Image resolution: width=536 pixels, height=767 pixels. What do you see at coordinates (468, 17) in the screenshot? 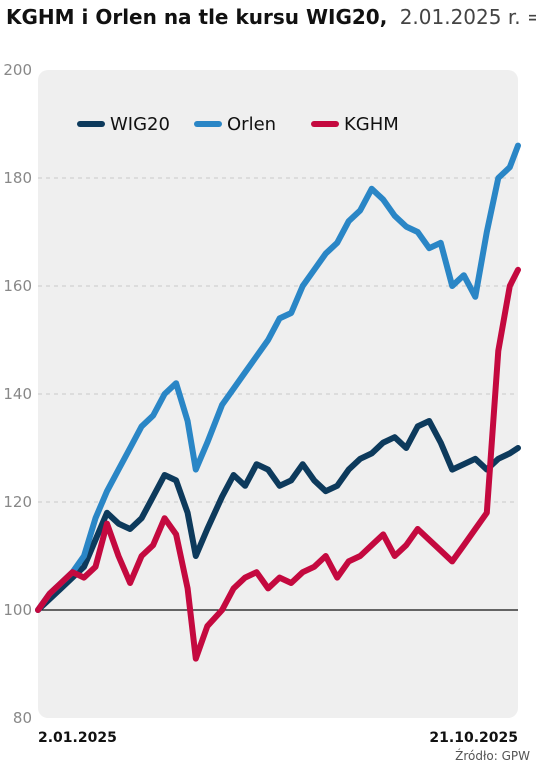
I see `chart-subtitle: 2.01.2025 r. = 100 proc.` at bounding box center [468, 17].